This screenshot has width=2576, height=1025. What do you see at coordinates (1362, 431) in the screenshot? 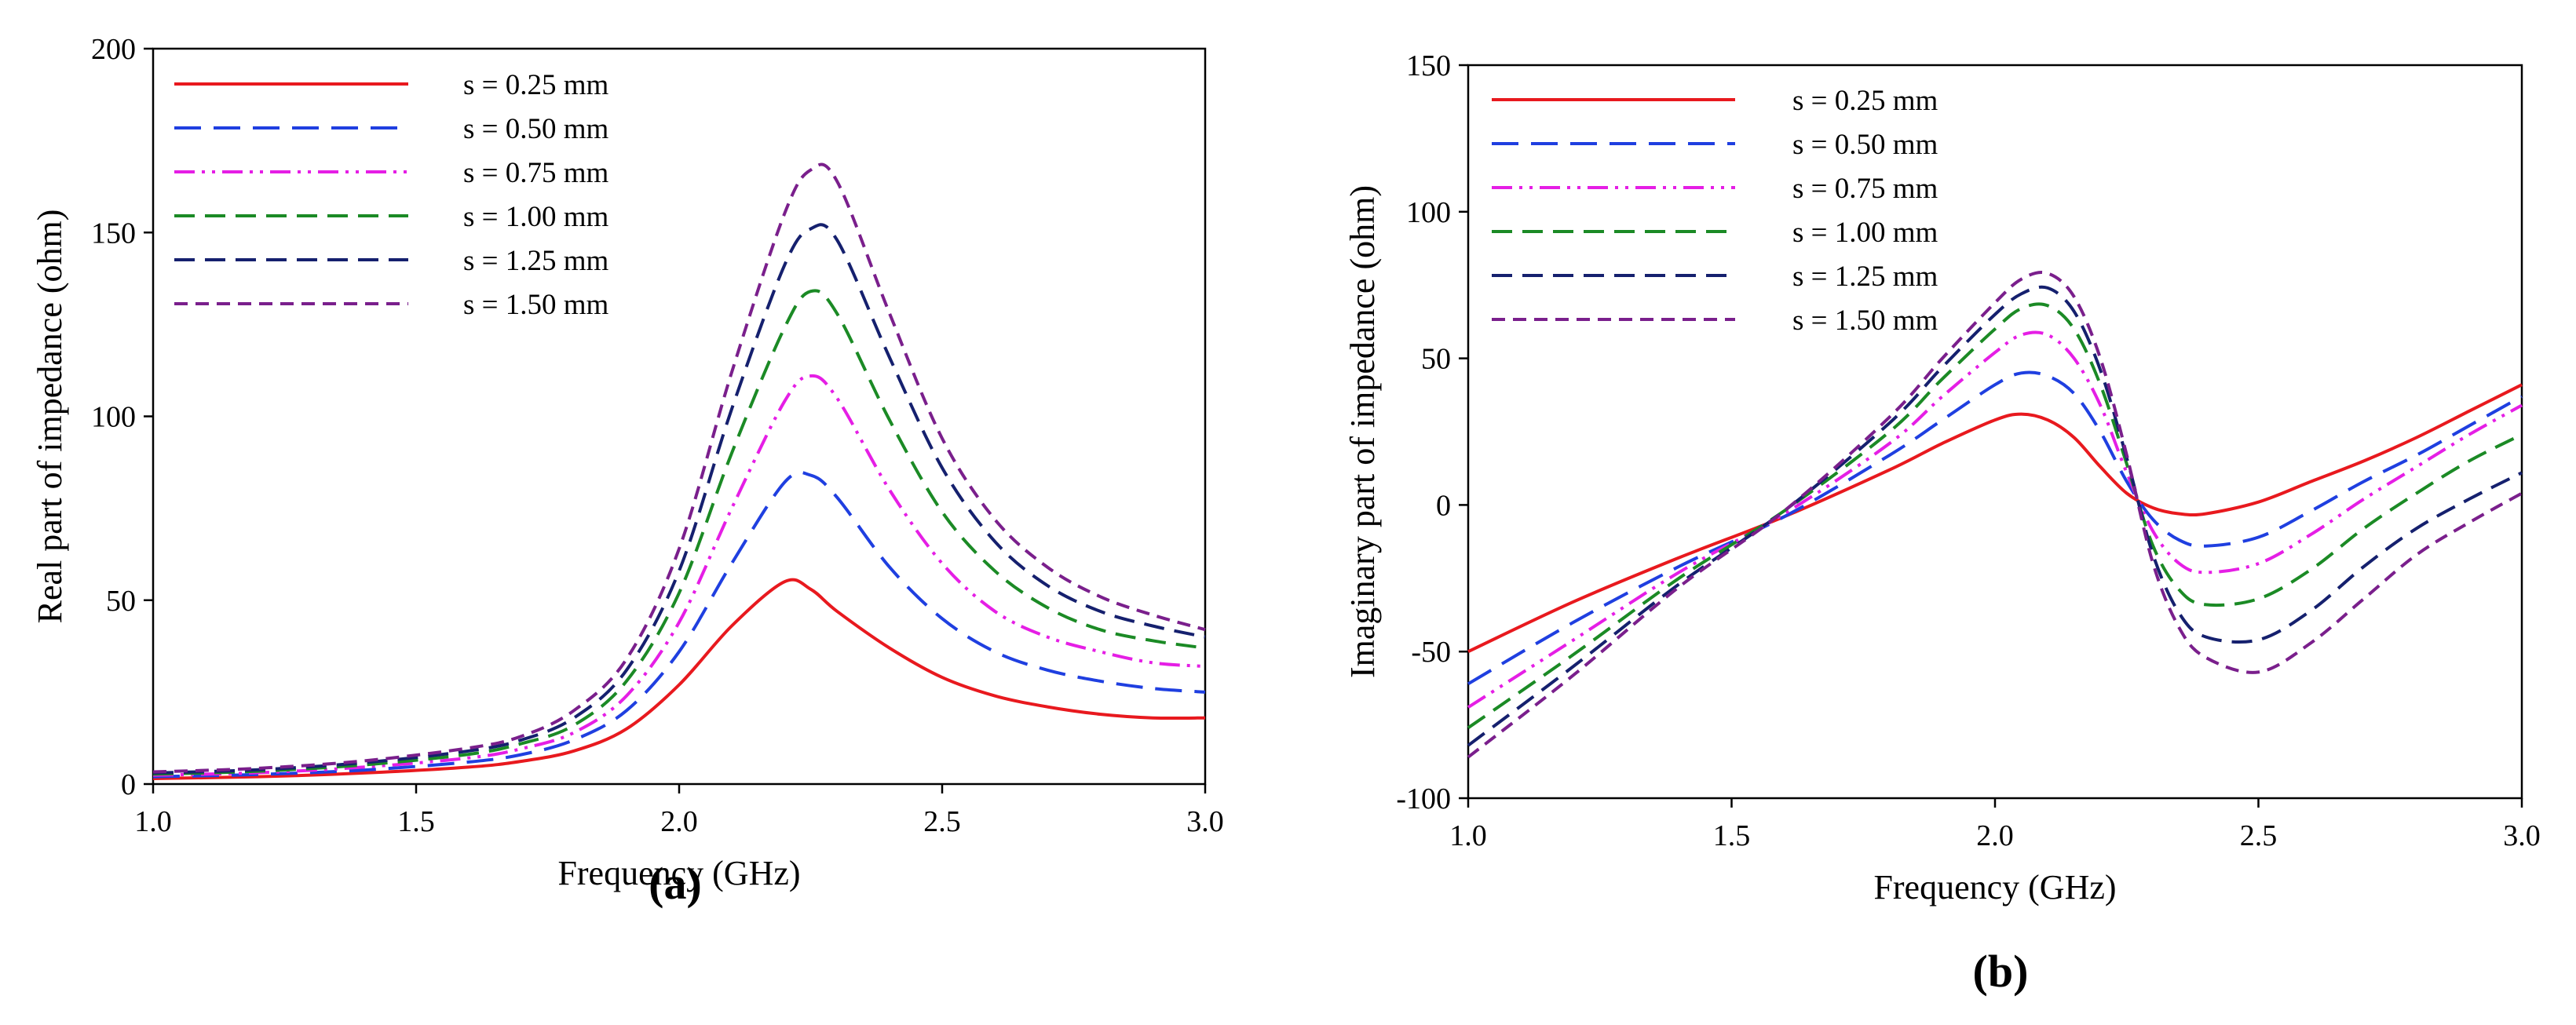
I see `y-axis-title: Imaginary part of impedance (ohm)` at bounding box center [1362, 431].